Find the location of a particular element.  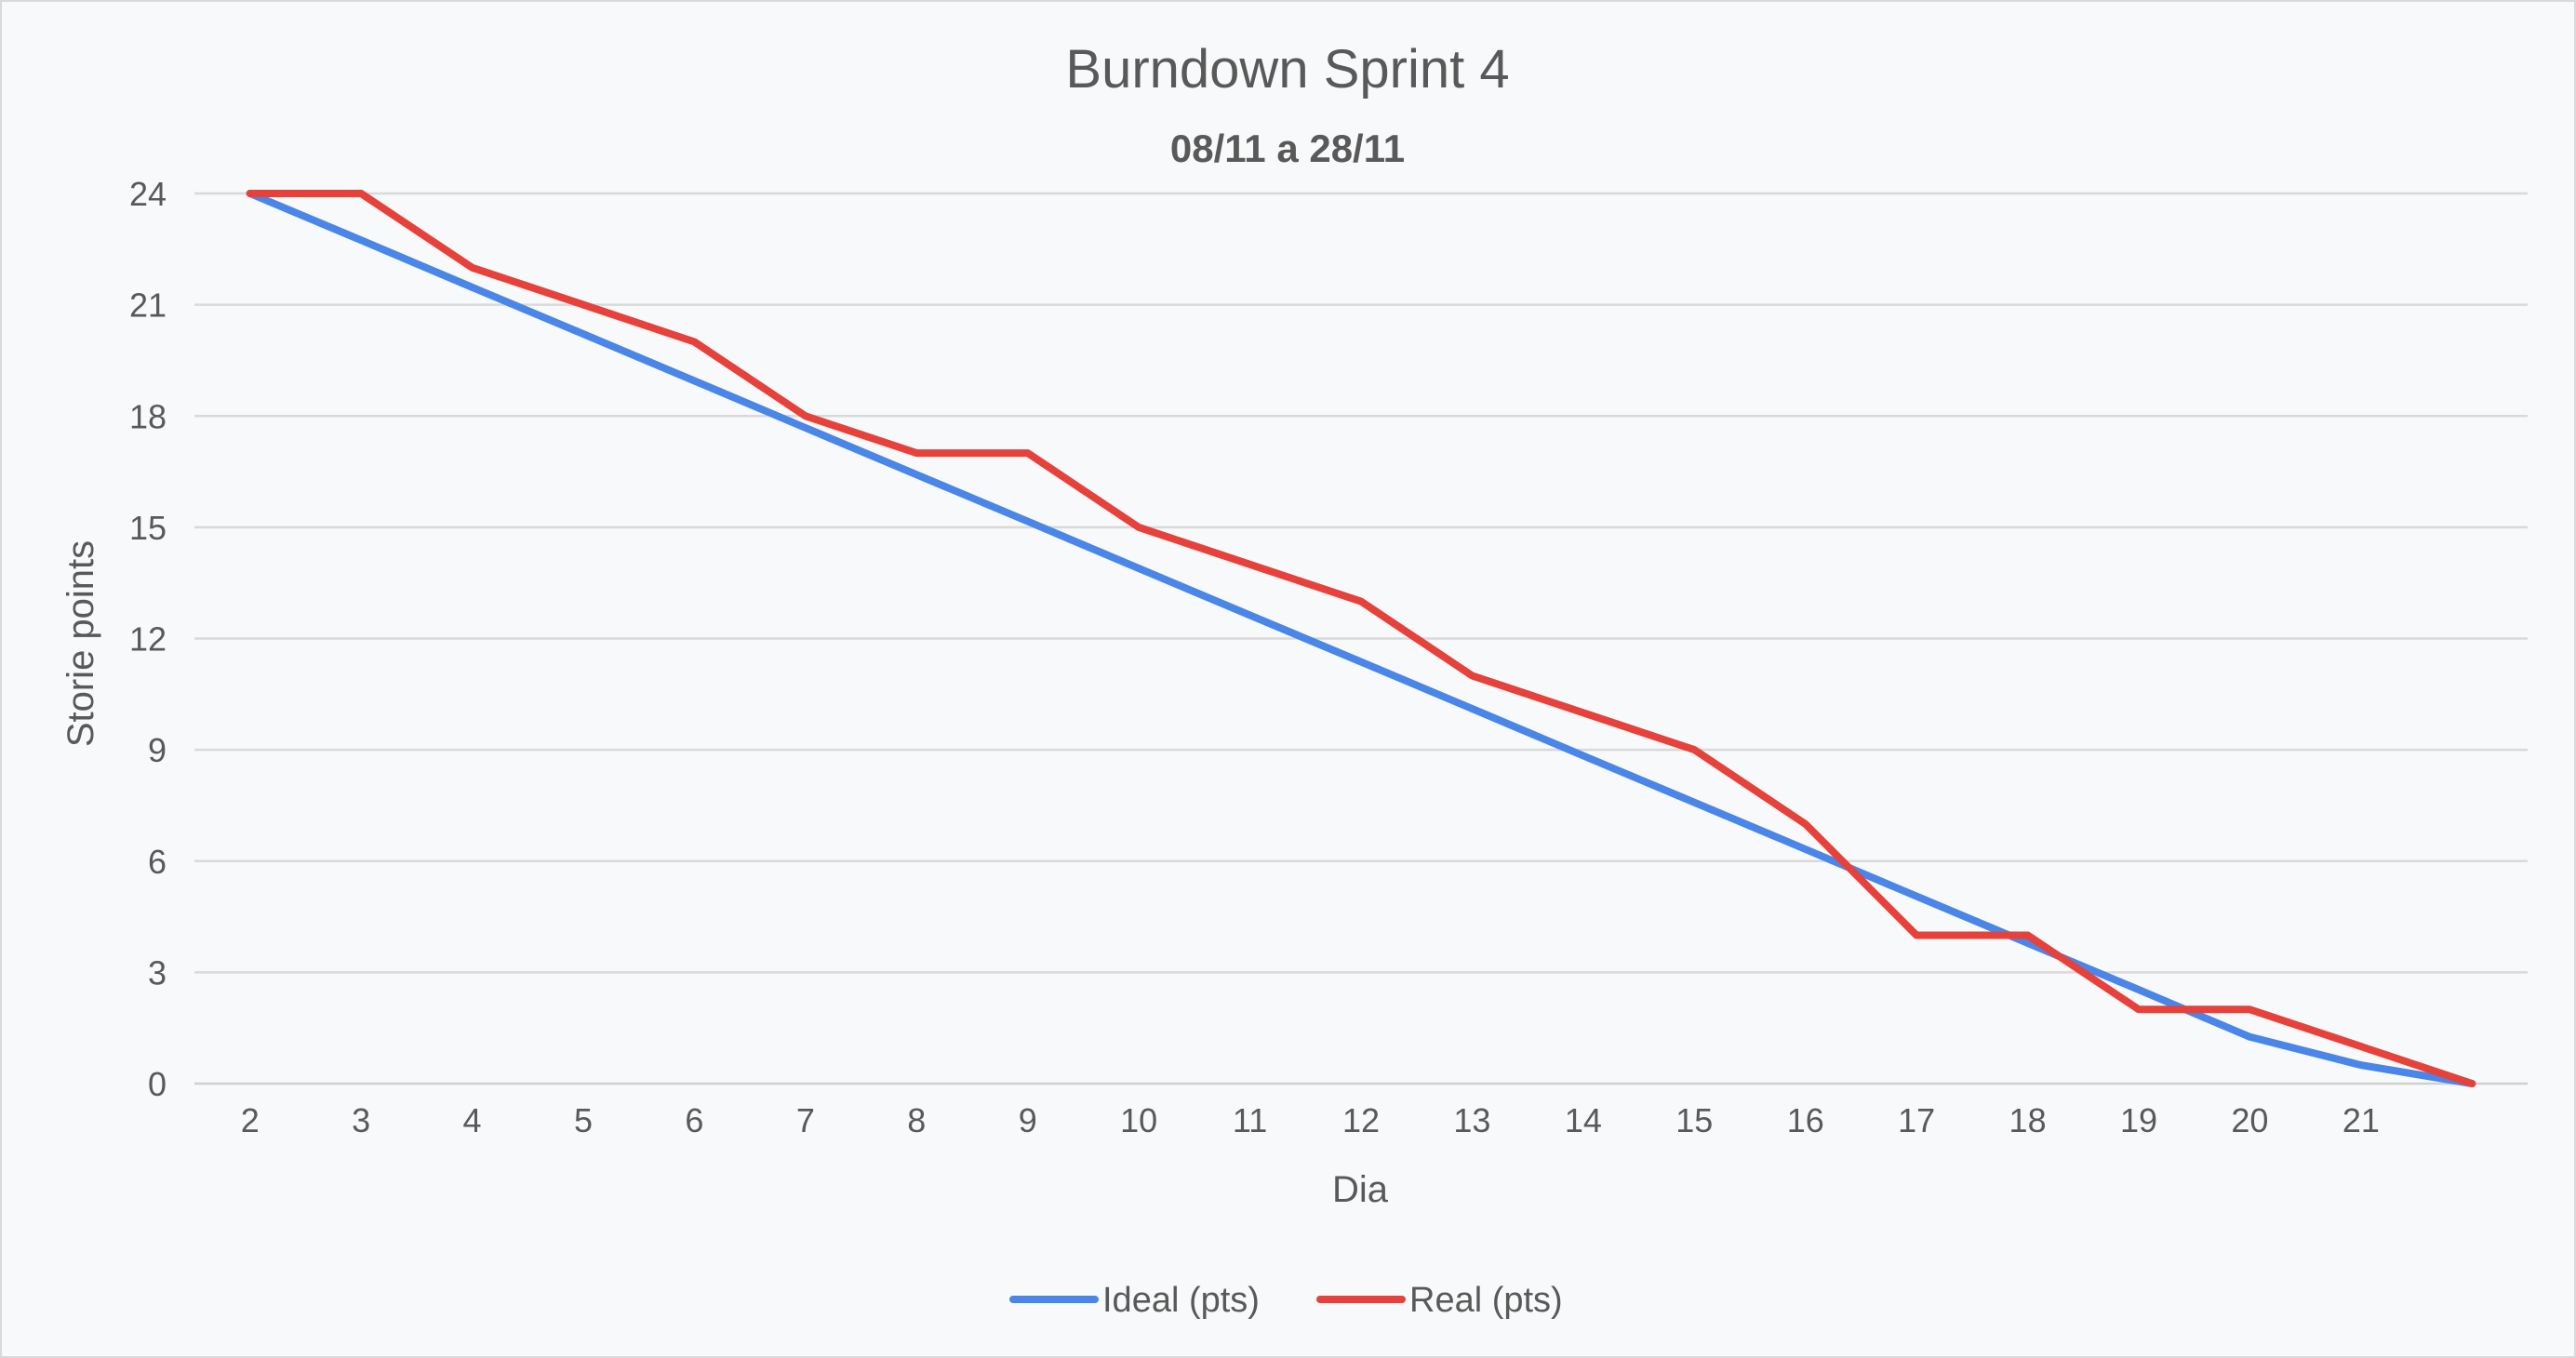

x-tick-label: 18 is located at coordinates (2028, 1120).